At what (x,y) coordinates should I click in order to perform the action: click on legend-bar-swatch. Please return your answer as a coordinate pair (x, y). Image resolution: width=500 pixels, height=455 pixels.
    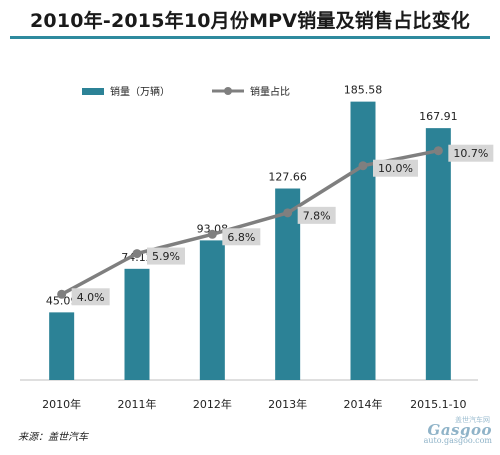
    Looking at the image, I should click on (93, 91).